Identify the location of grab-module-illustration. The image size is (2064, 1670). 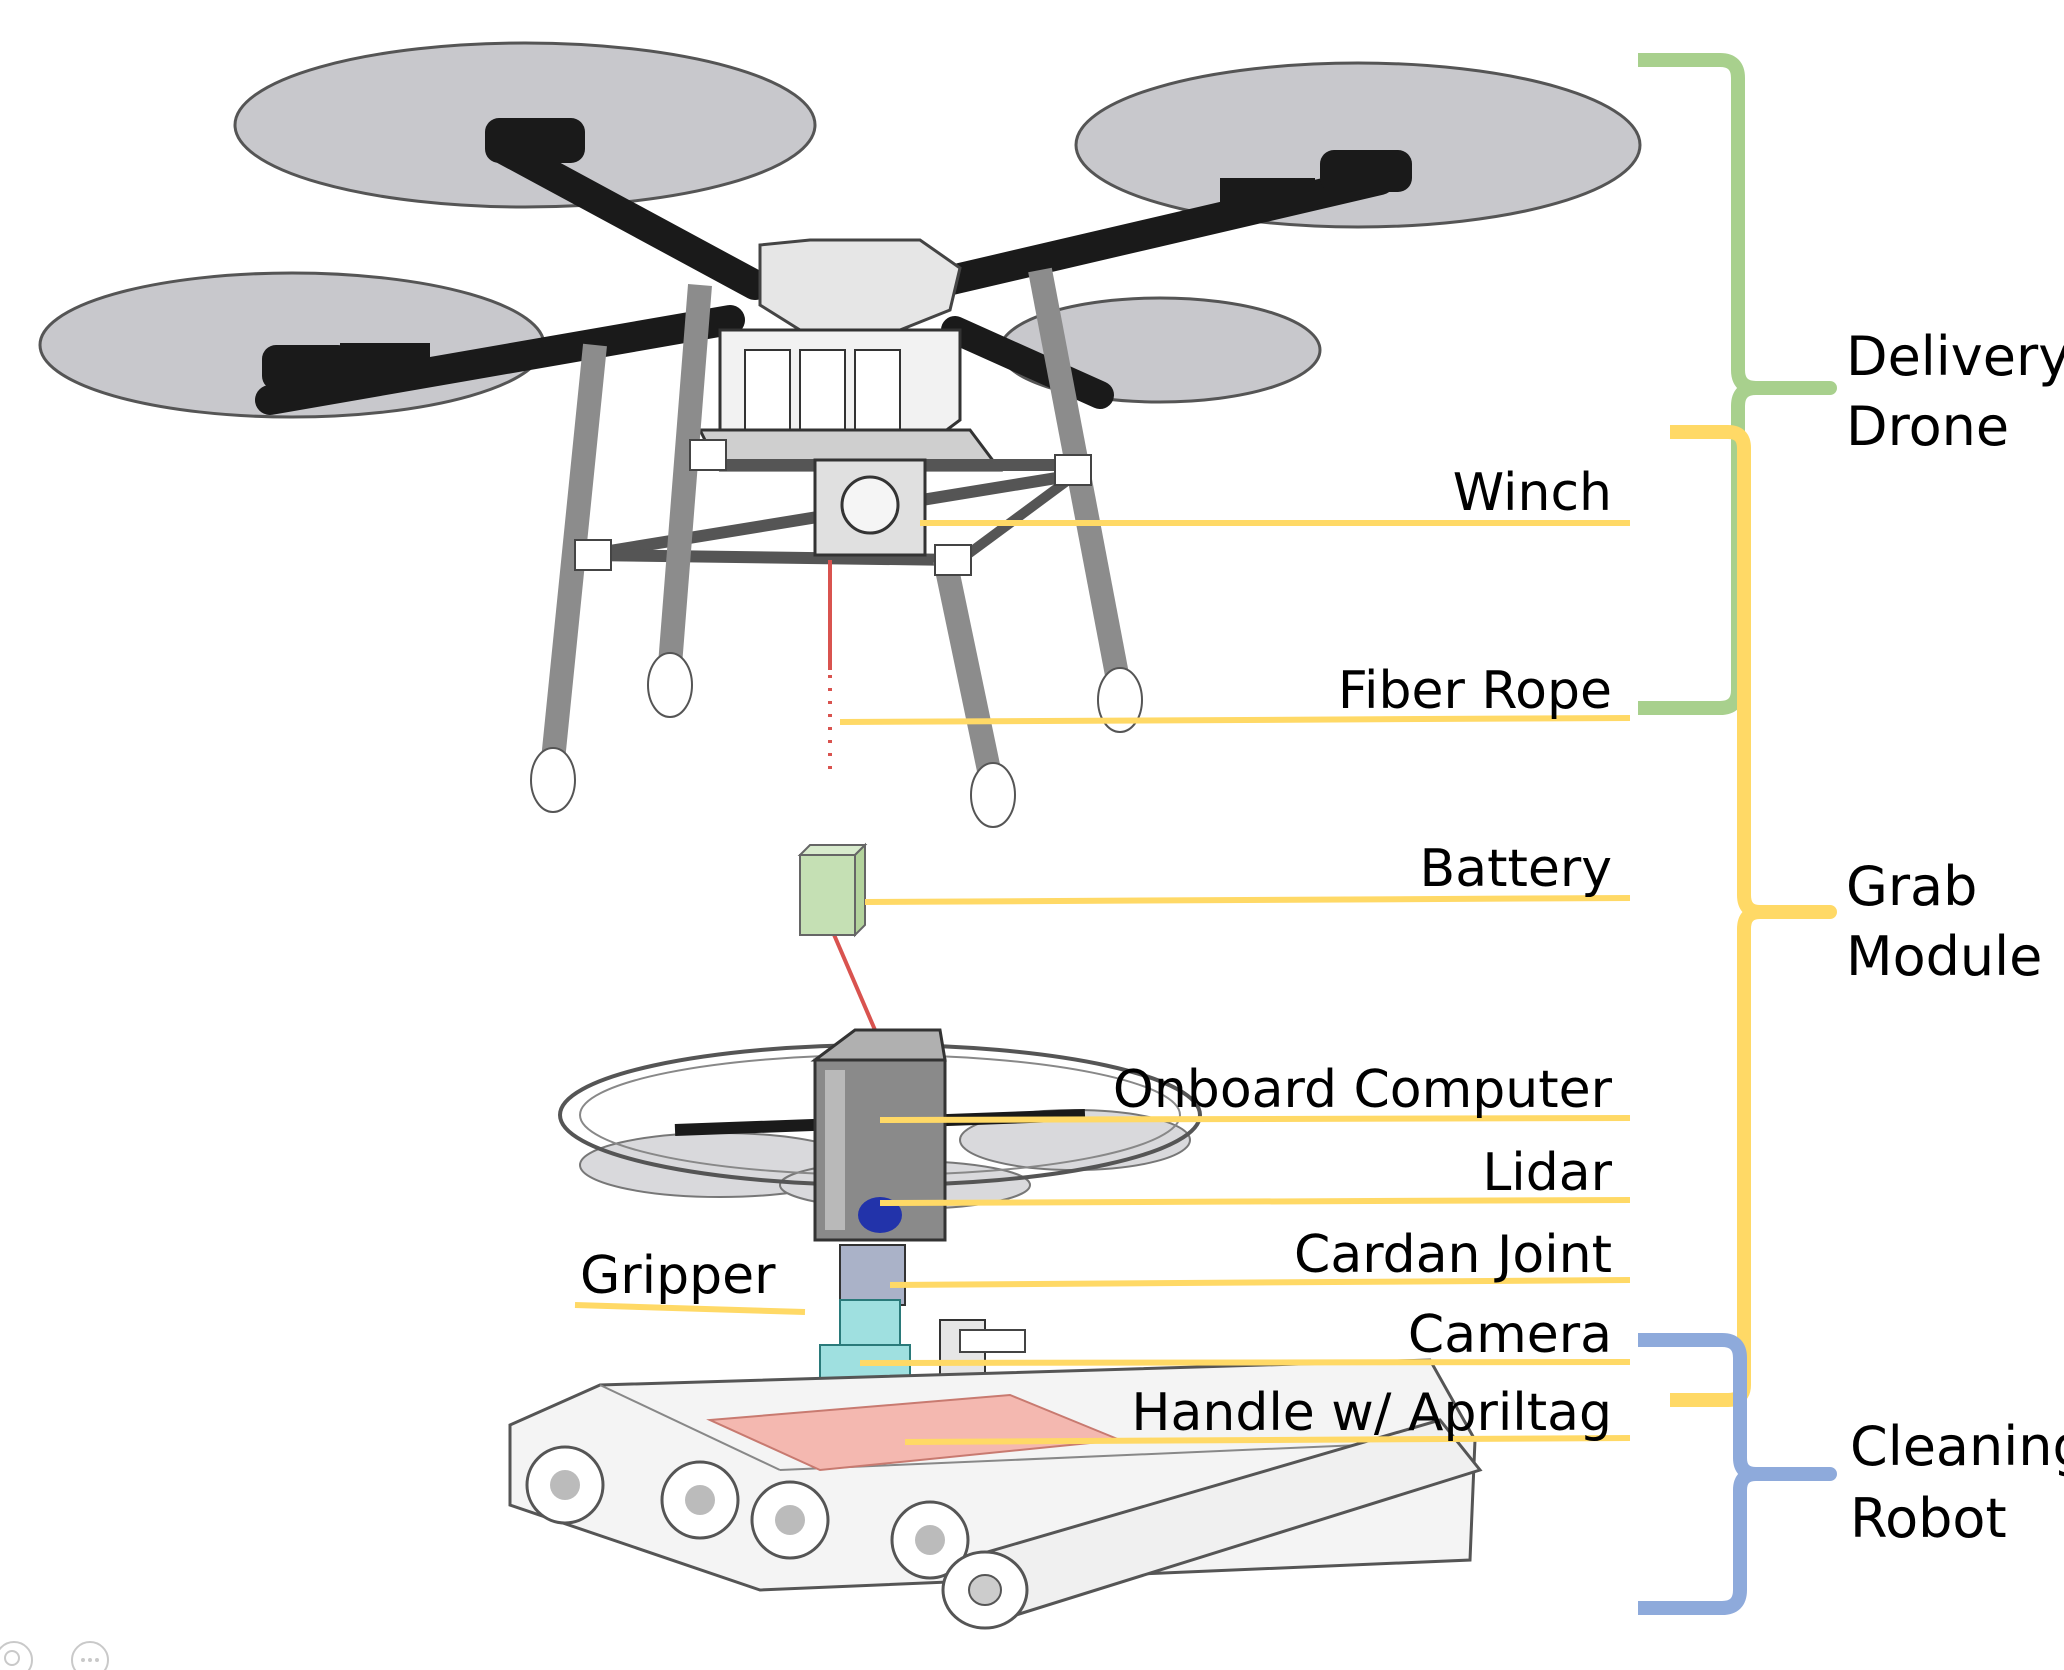
(880, 1204).